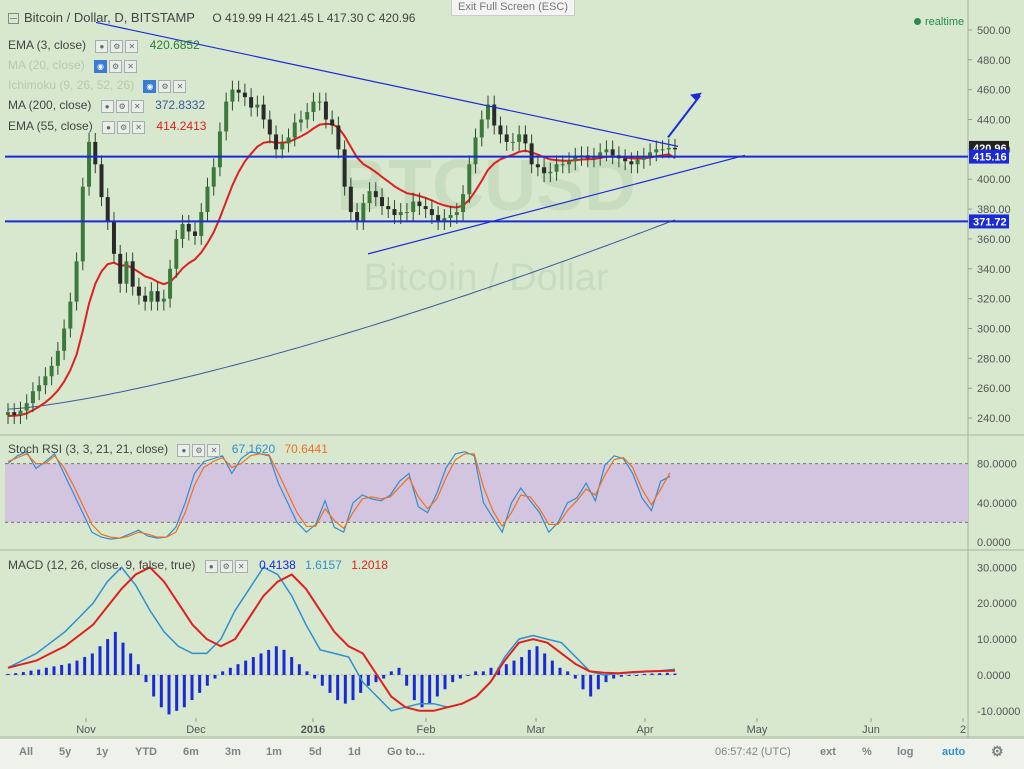 The height and width of the screenshot is (769, 1024). Describe the element at coordinates (513, 8) in the screenshot. I see `exit-fullscreen-button: Exit Full Screen (ESC)` at that location.